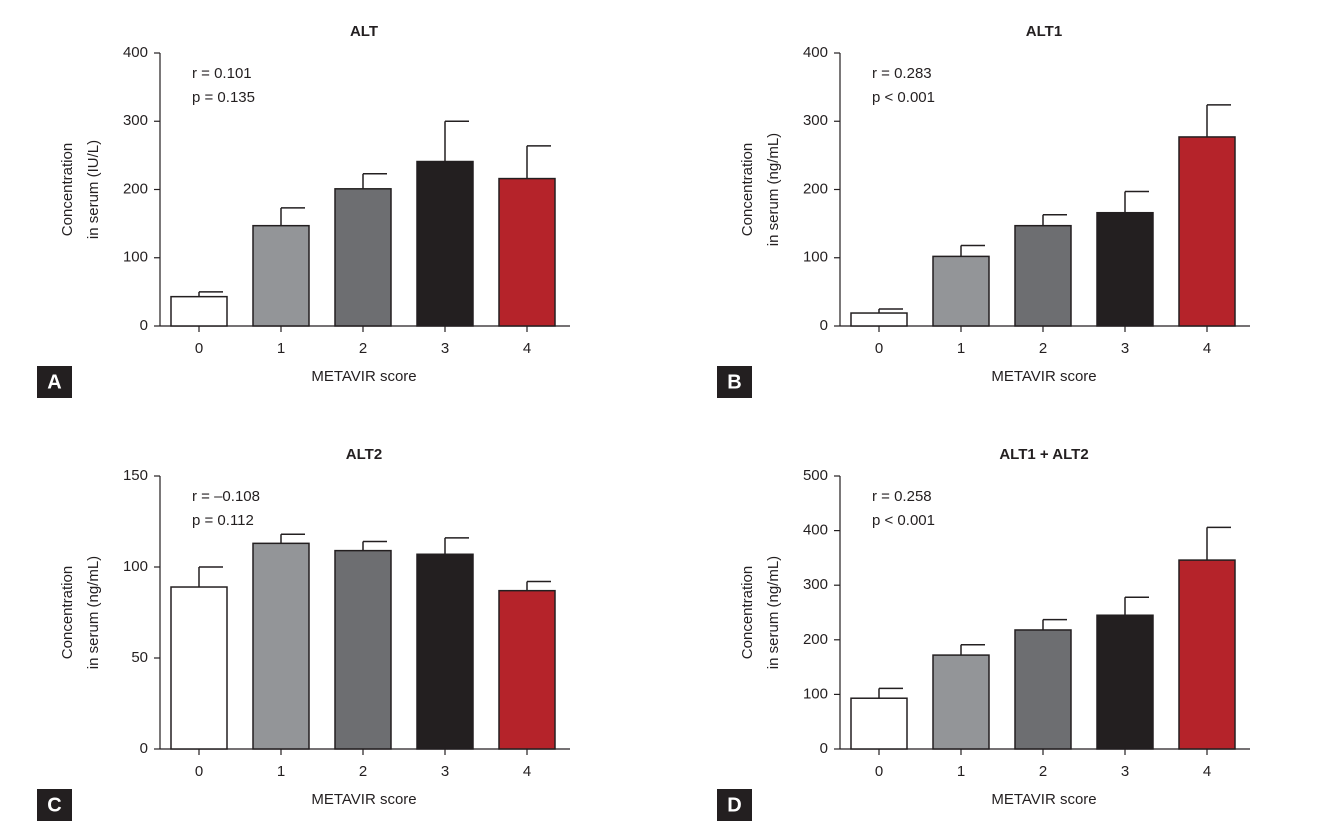  Describe the element at coordinates (364, 31) in the screenshot. I see `chart-title: ALT` at that location.